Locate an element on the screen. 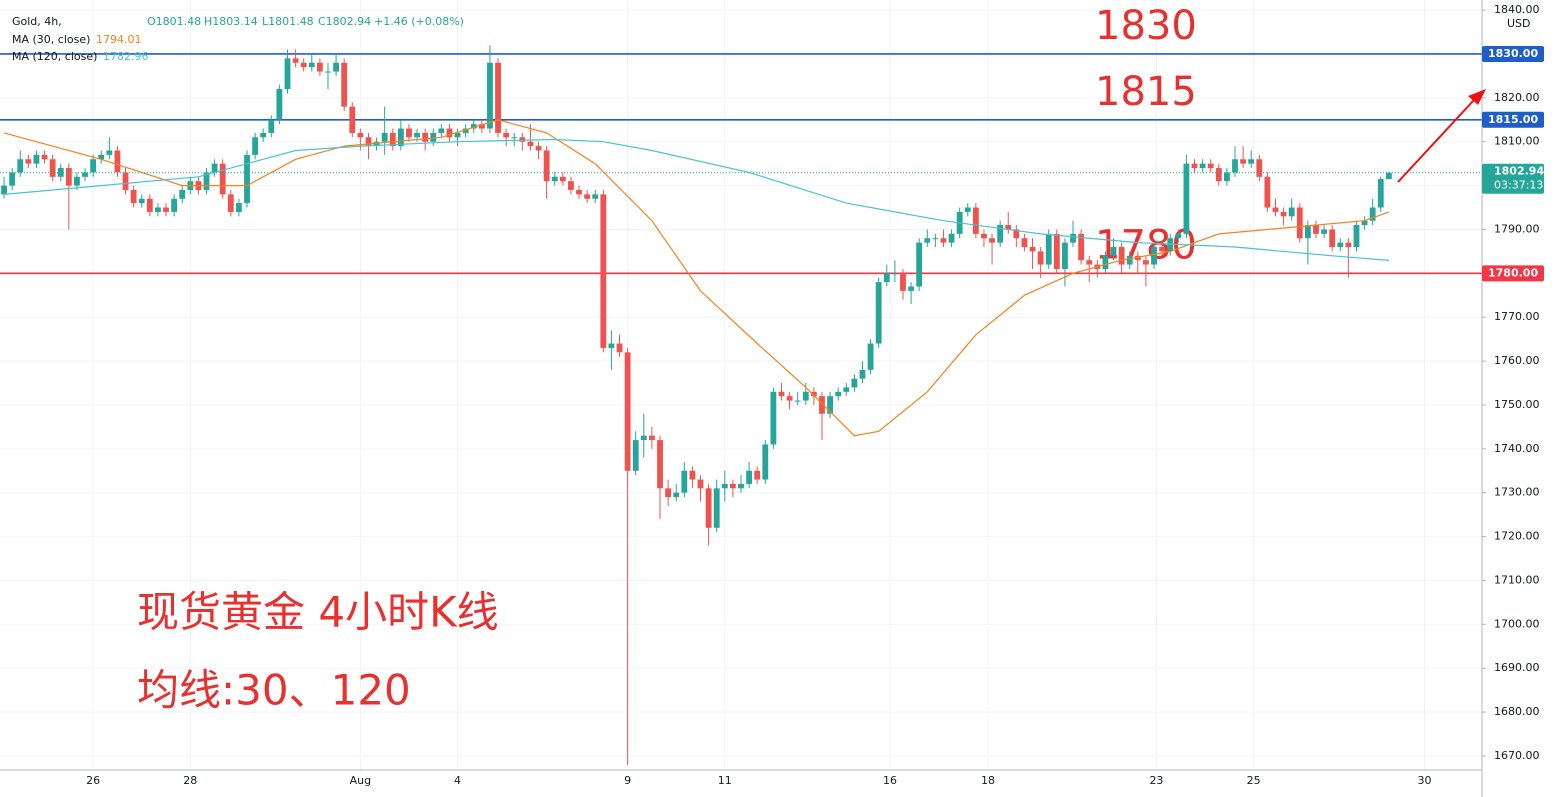  y-tick-label: 1670.00 is located at coordinates (1517, 755).